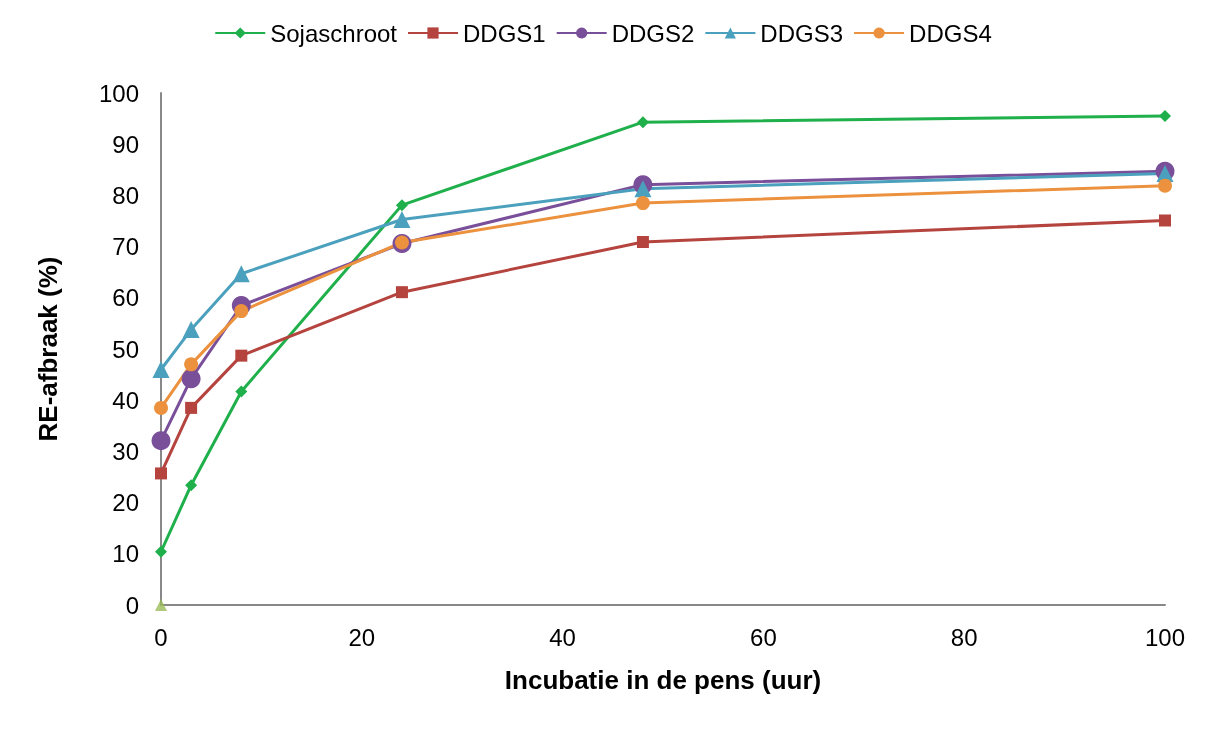 This screenshot has height=740, width=1208. I want to click on y-tick-label: 70, so click(125, 247).